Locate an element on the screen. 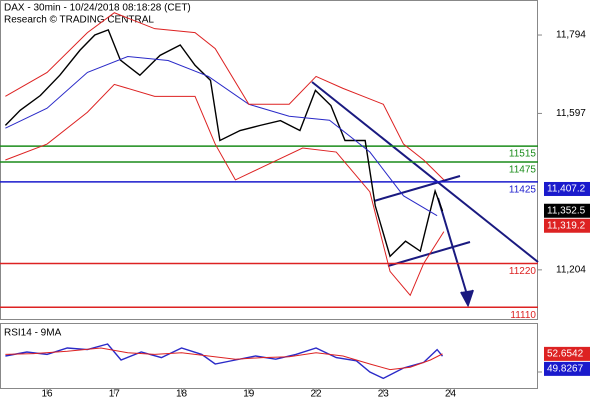 Image resolution: width=590 pixels, height=400 pixels. price-label: 11,407.2 is located at coordinates (566, 189).